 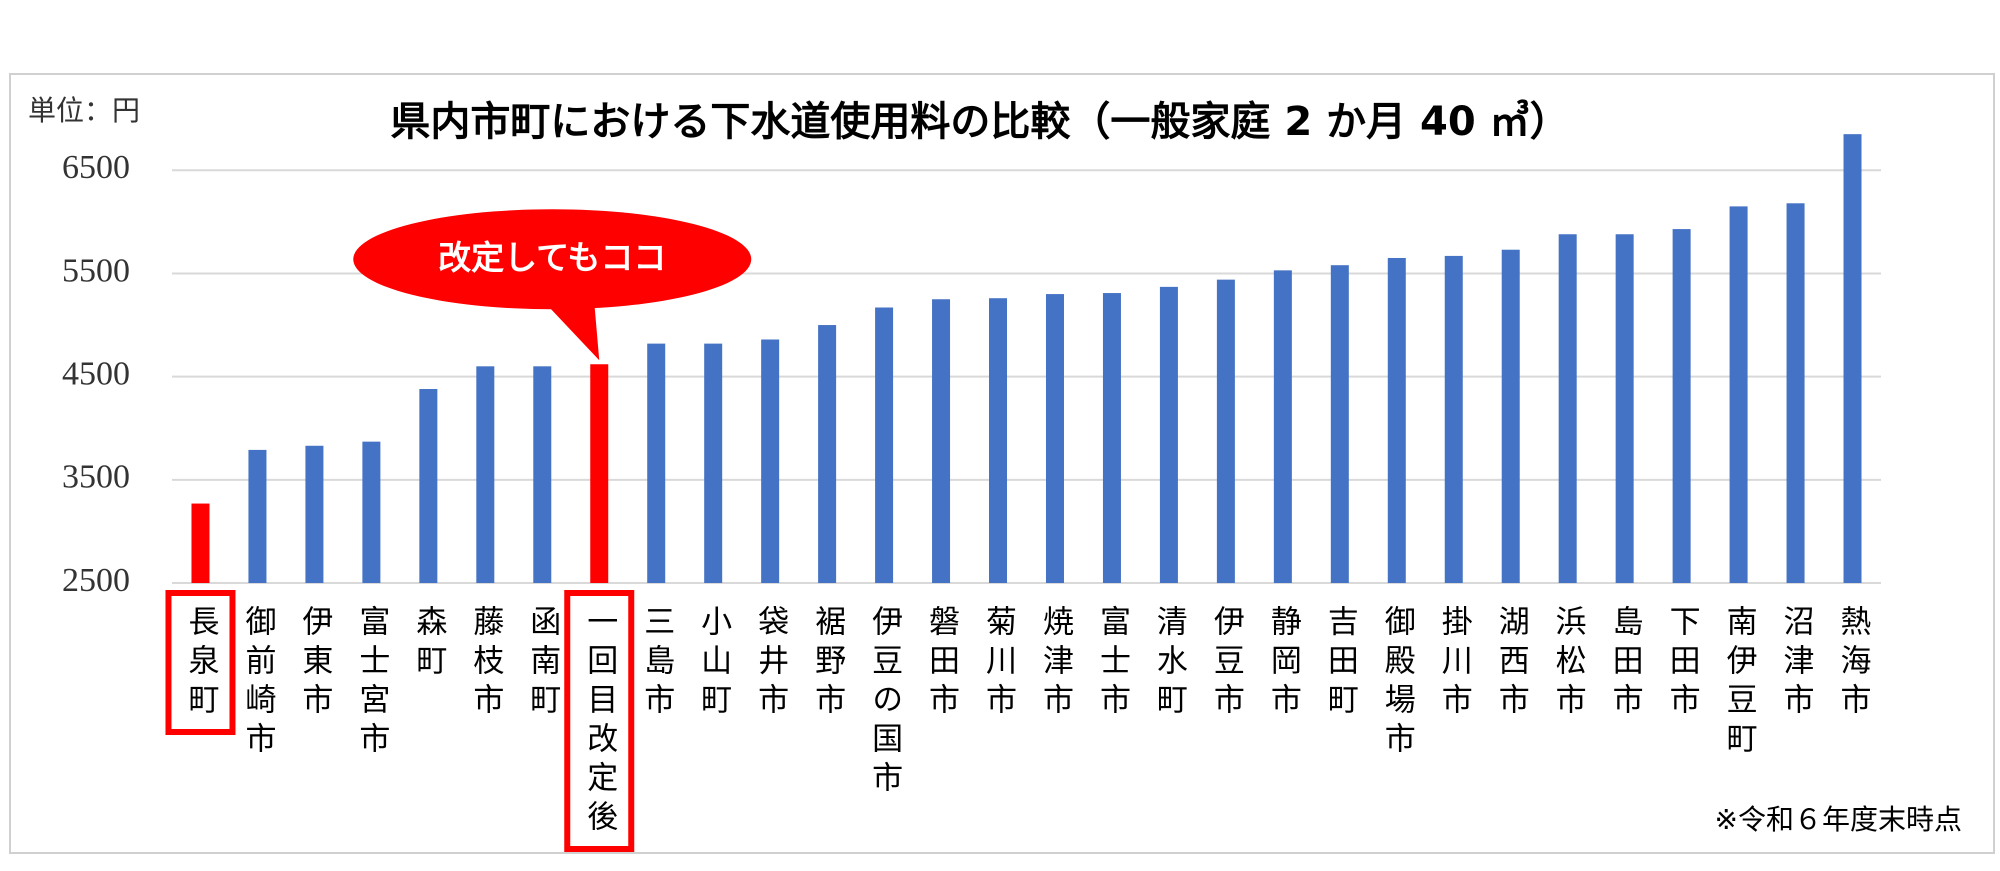 I want to click on unit-label: 単位：円, so click(x=84, y=110).